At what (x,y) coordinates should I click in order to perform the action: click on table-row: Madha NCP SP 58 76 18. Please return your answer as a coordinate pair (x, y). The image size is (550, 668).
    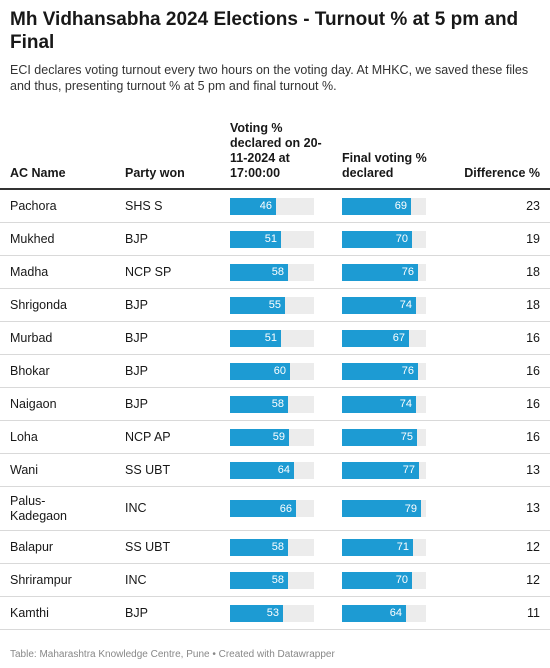
    Looking at the image, I should click on (275, 272).